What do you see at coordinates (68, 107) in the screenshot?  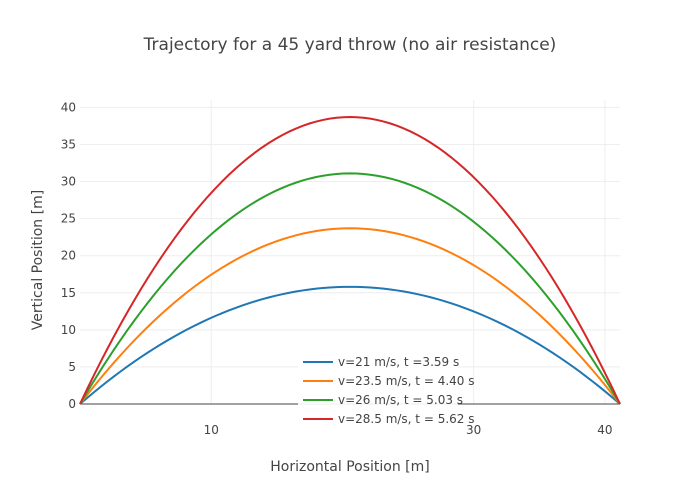 I see `y-tick-label: 40` at bounding box center [68, 107].